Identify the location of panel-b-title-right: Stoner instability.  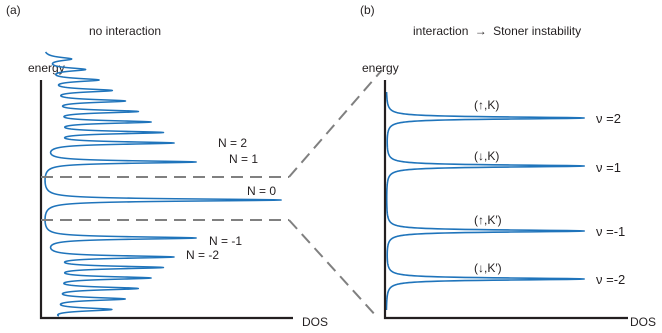
(537, 31).